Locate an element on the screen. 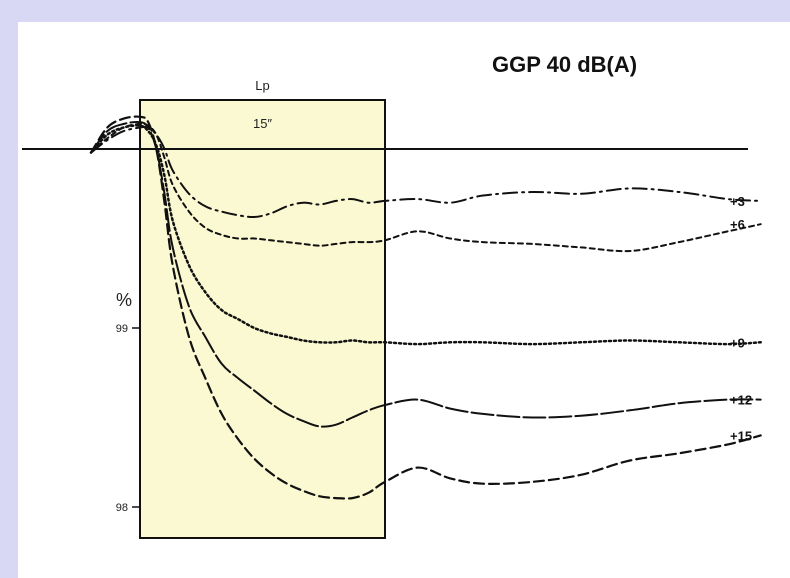 The height and width of the screenshot is (578, 790). series-label: +6 is located at coordinates (737, 224).